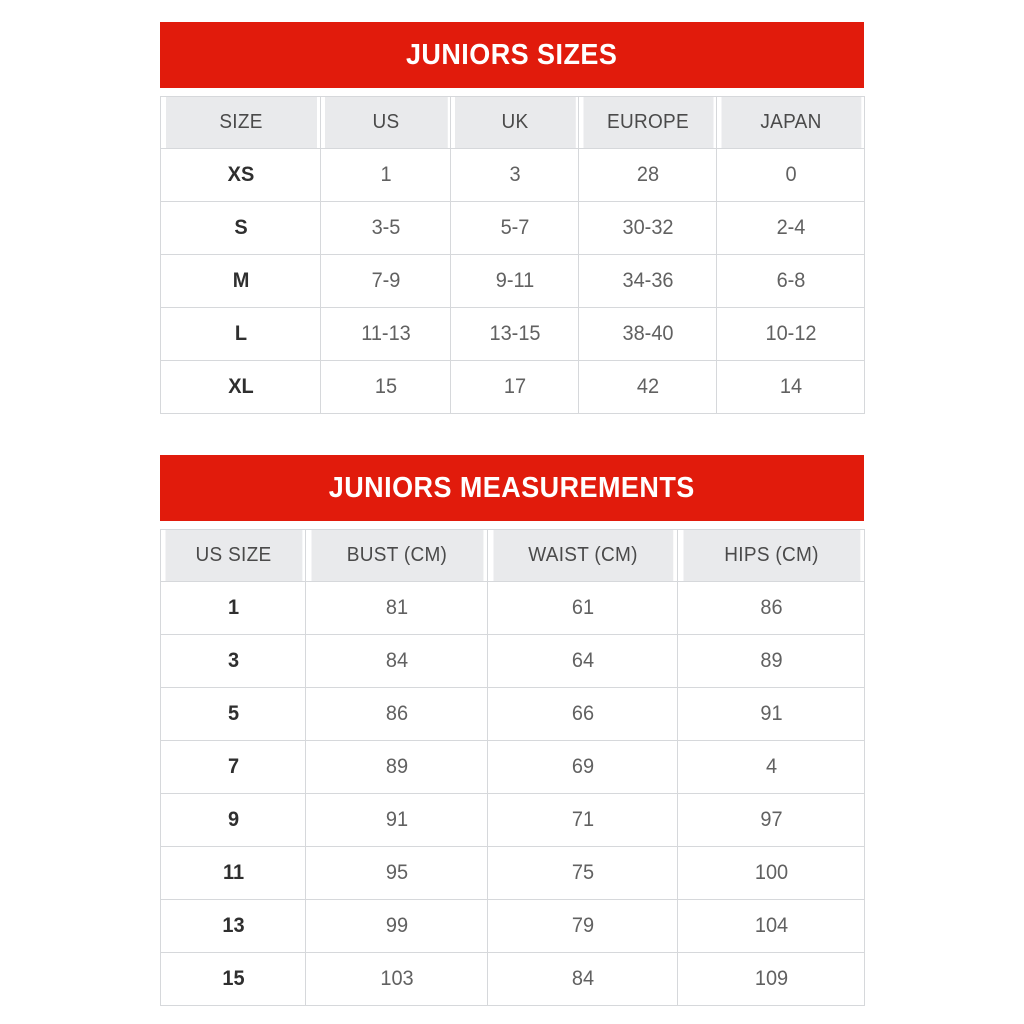 This screenshot has height=1024, width=1024. What do you see at coordinates (396, 555) in the screenshot?
I see `column-header-bust: BUST (CM)` at bounding box center [396, 555].